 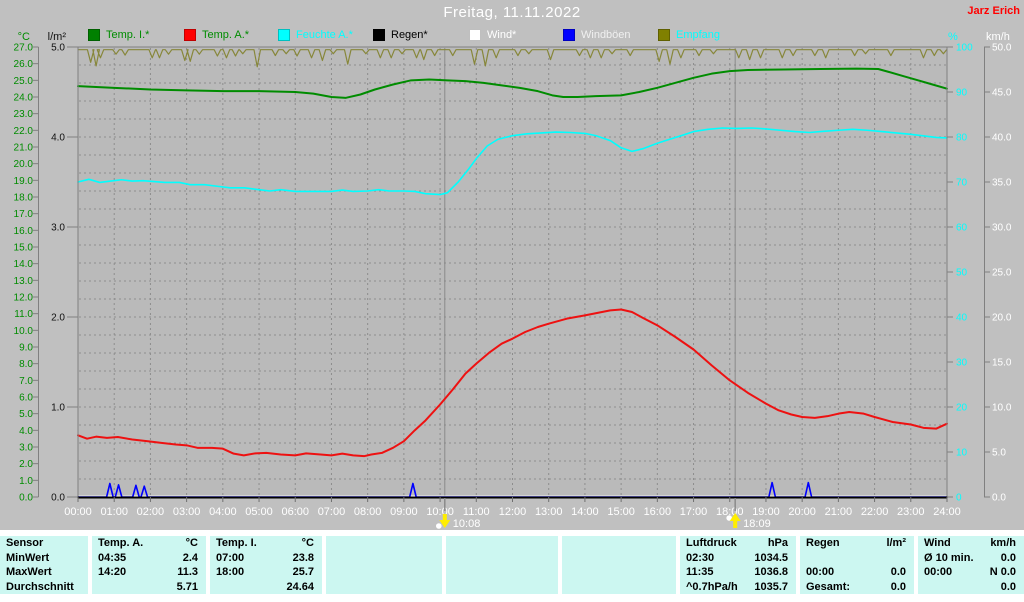 What do you see at coordinates (303, 557) in the screenshot?
I see `stats-cell-value: 23.8` at bounding box center [303, 557].